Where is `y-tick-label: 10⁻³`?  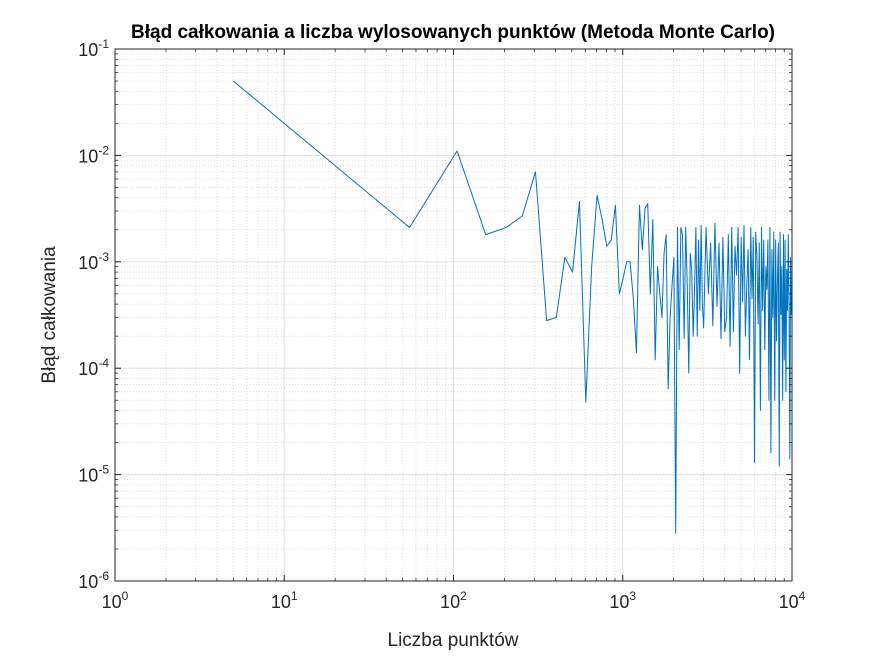 y-tick-label: 10⁻³ is located at coordinates (93, 261).